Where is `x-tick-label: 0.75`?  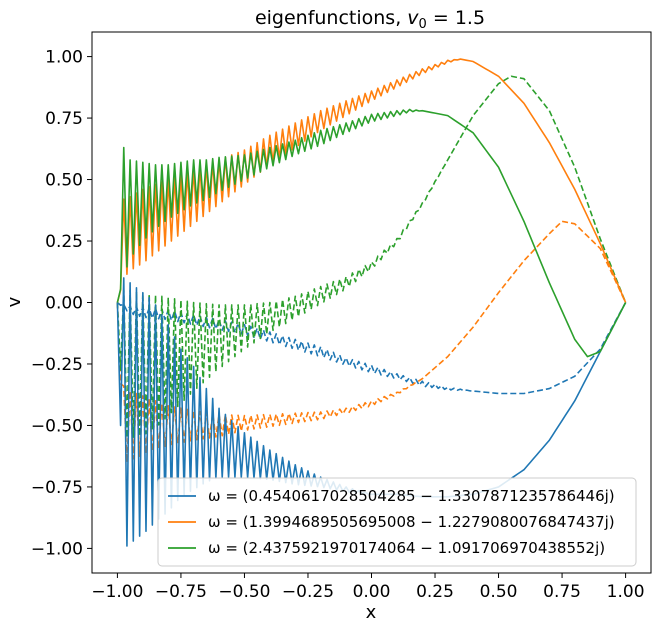
x-tick-label: 0.75 is located at coordinates (562, 592).